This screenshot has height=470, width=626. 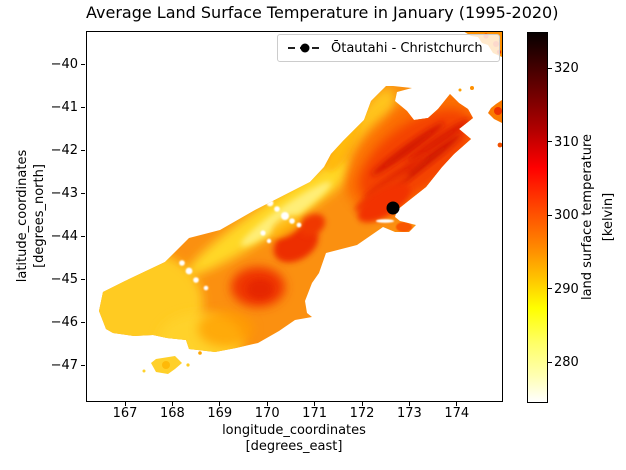 What do you see at coordinates (305, 48) in the screenshot?
I see `legend-marker-icon` at bounding box center [305, 48].